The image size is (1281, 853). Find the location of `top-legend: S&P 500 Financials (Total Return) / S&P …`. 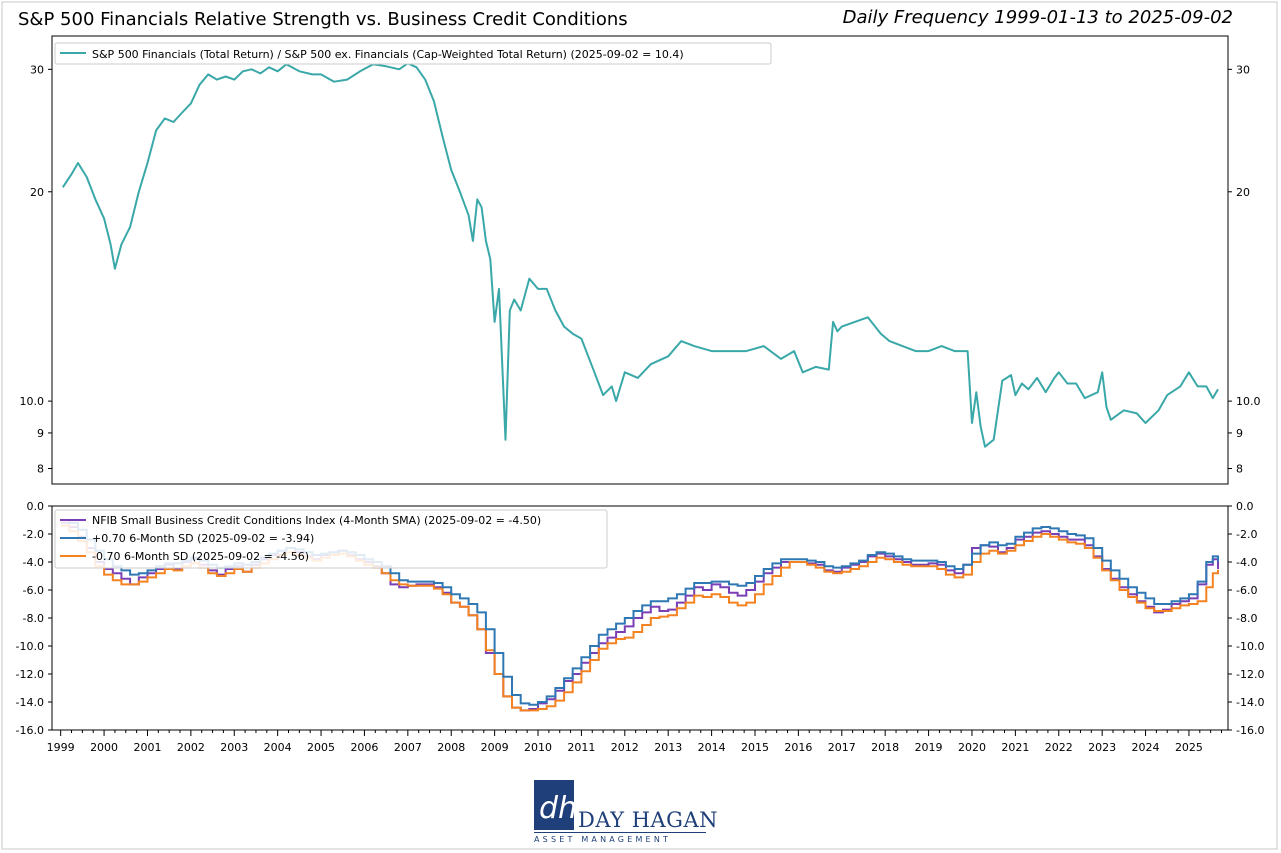

top-legend: S&P 500 Financials (Total Return) / S&P … is located at coordinates (413, 53).